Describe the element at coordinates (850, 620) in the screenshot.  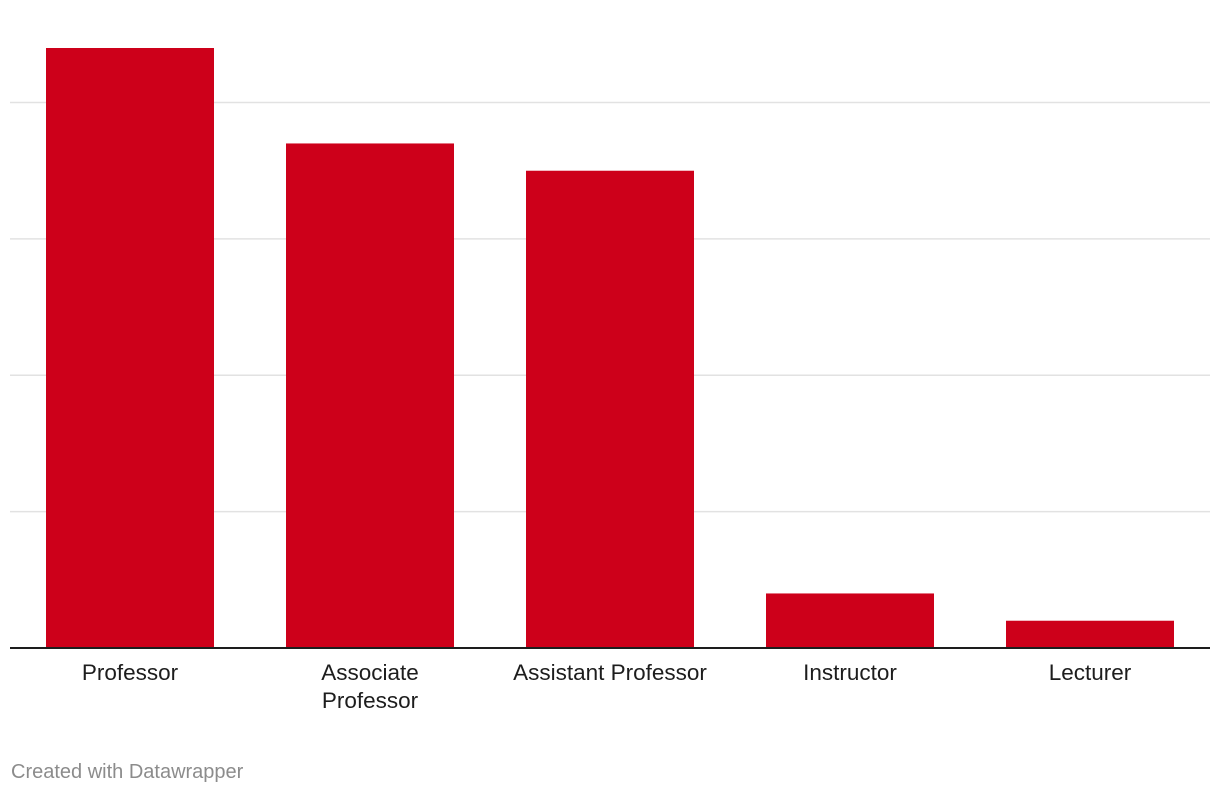
I see `bar-instructor` at that location.